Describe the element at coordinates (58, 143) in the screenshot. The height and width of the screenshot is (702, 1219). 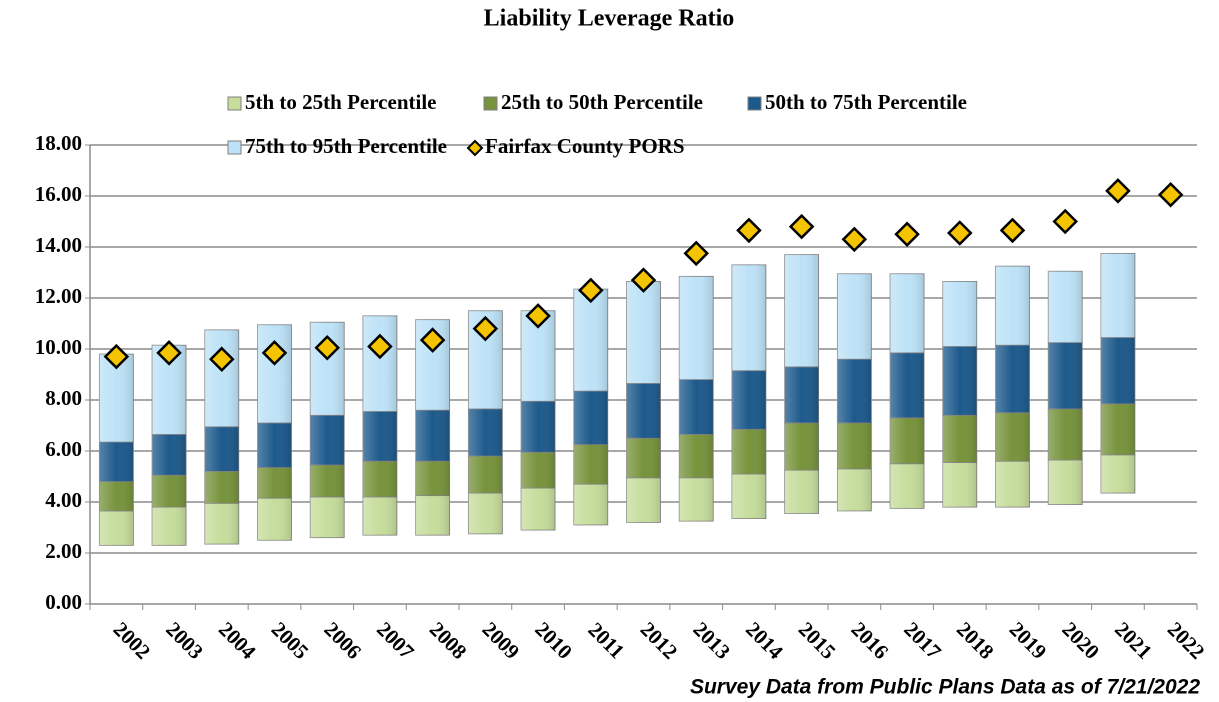
I see `y-tick-label: 18.00` at that location.